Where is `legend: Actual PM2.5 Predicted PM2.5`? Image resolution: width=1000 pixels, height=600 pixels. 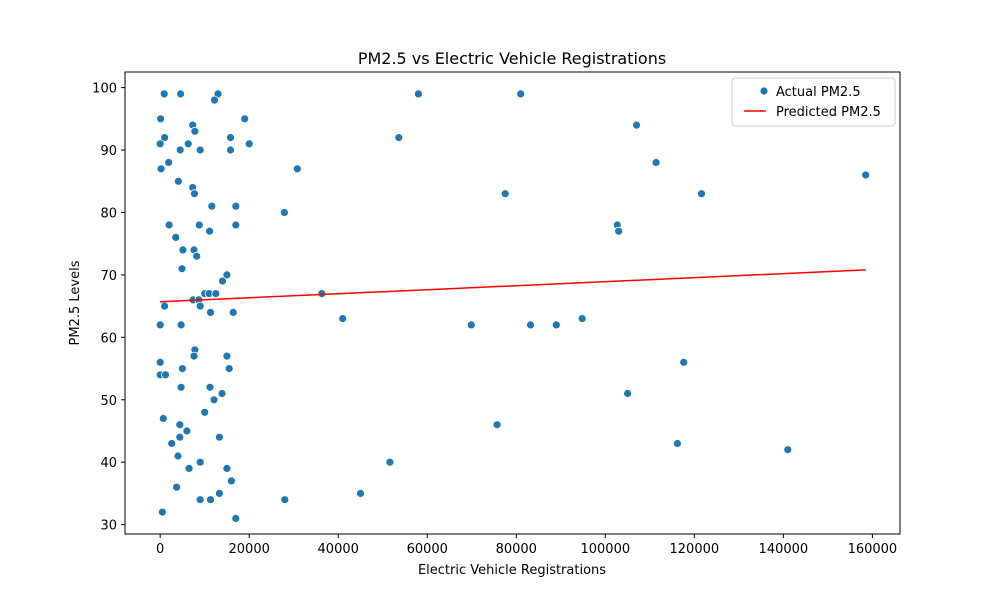 legend: Actual PM2.5 Predicted PM2.5 is located at coordinates (813, 102).